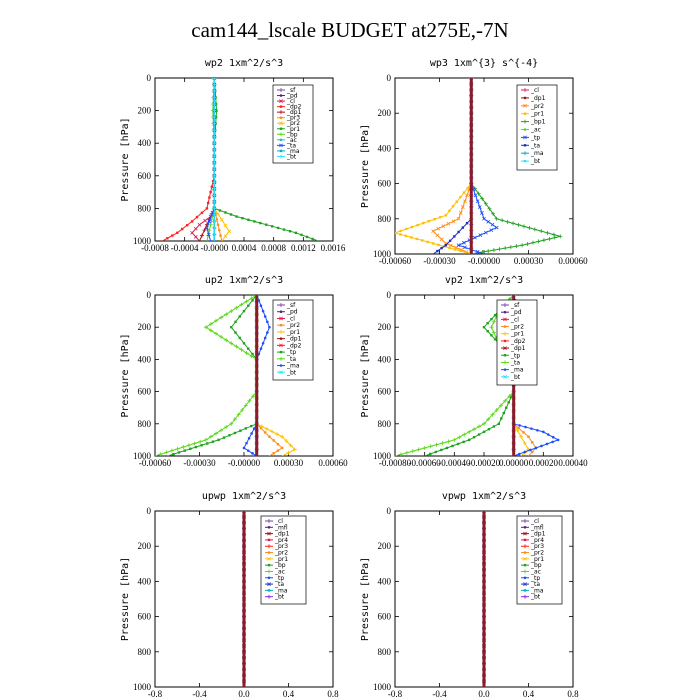  Describe the element at coordinates (279, 578) in the screenshot. I see `legend-label: _tp` at that location.